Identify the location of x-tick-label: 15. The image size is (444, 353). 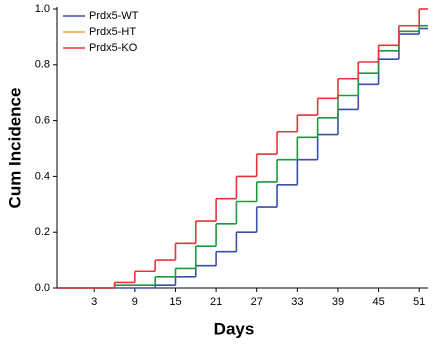
(175, 302).